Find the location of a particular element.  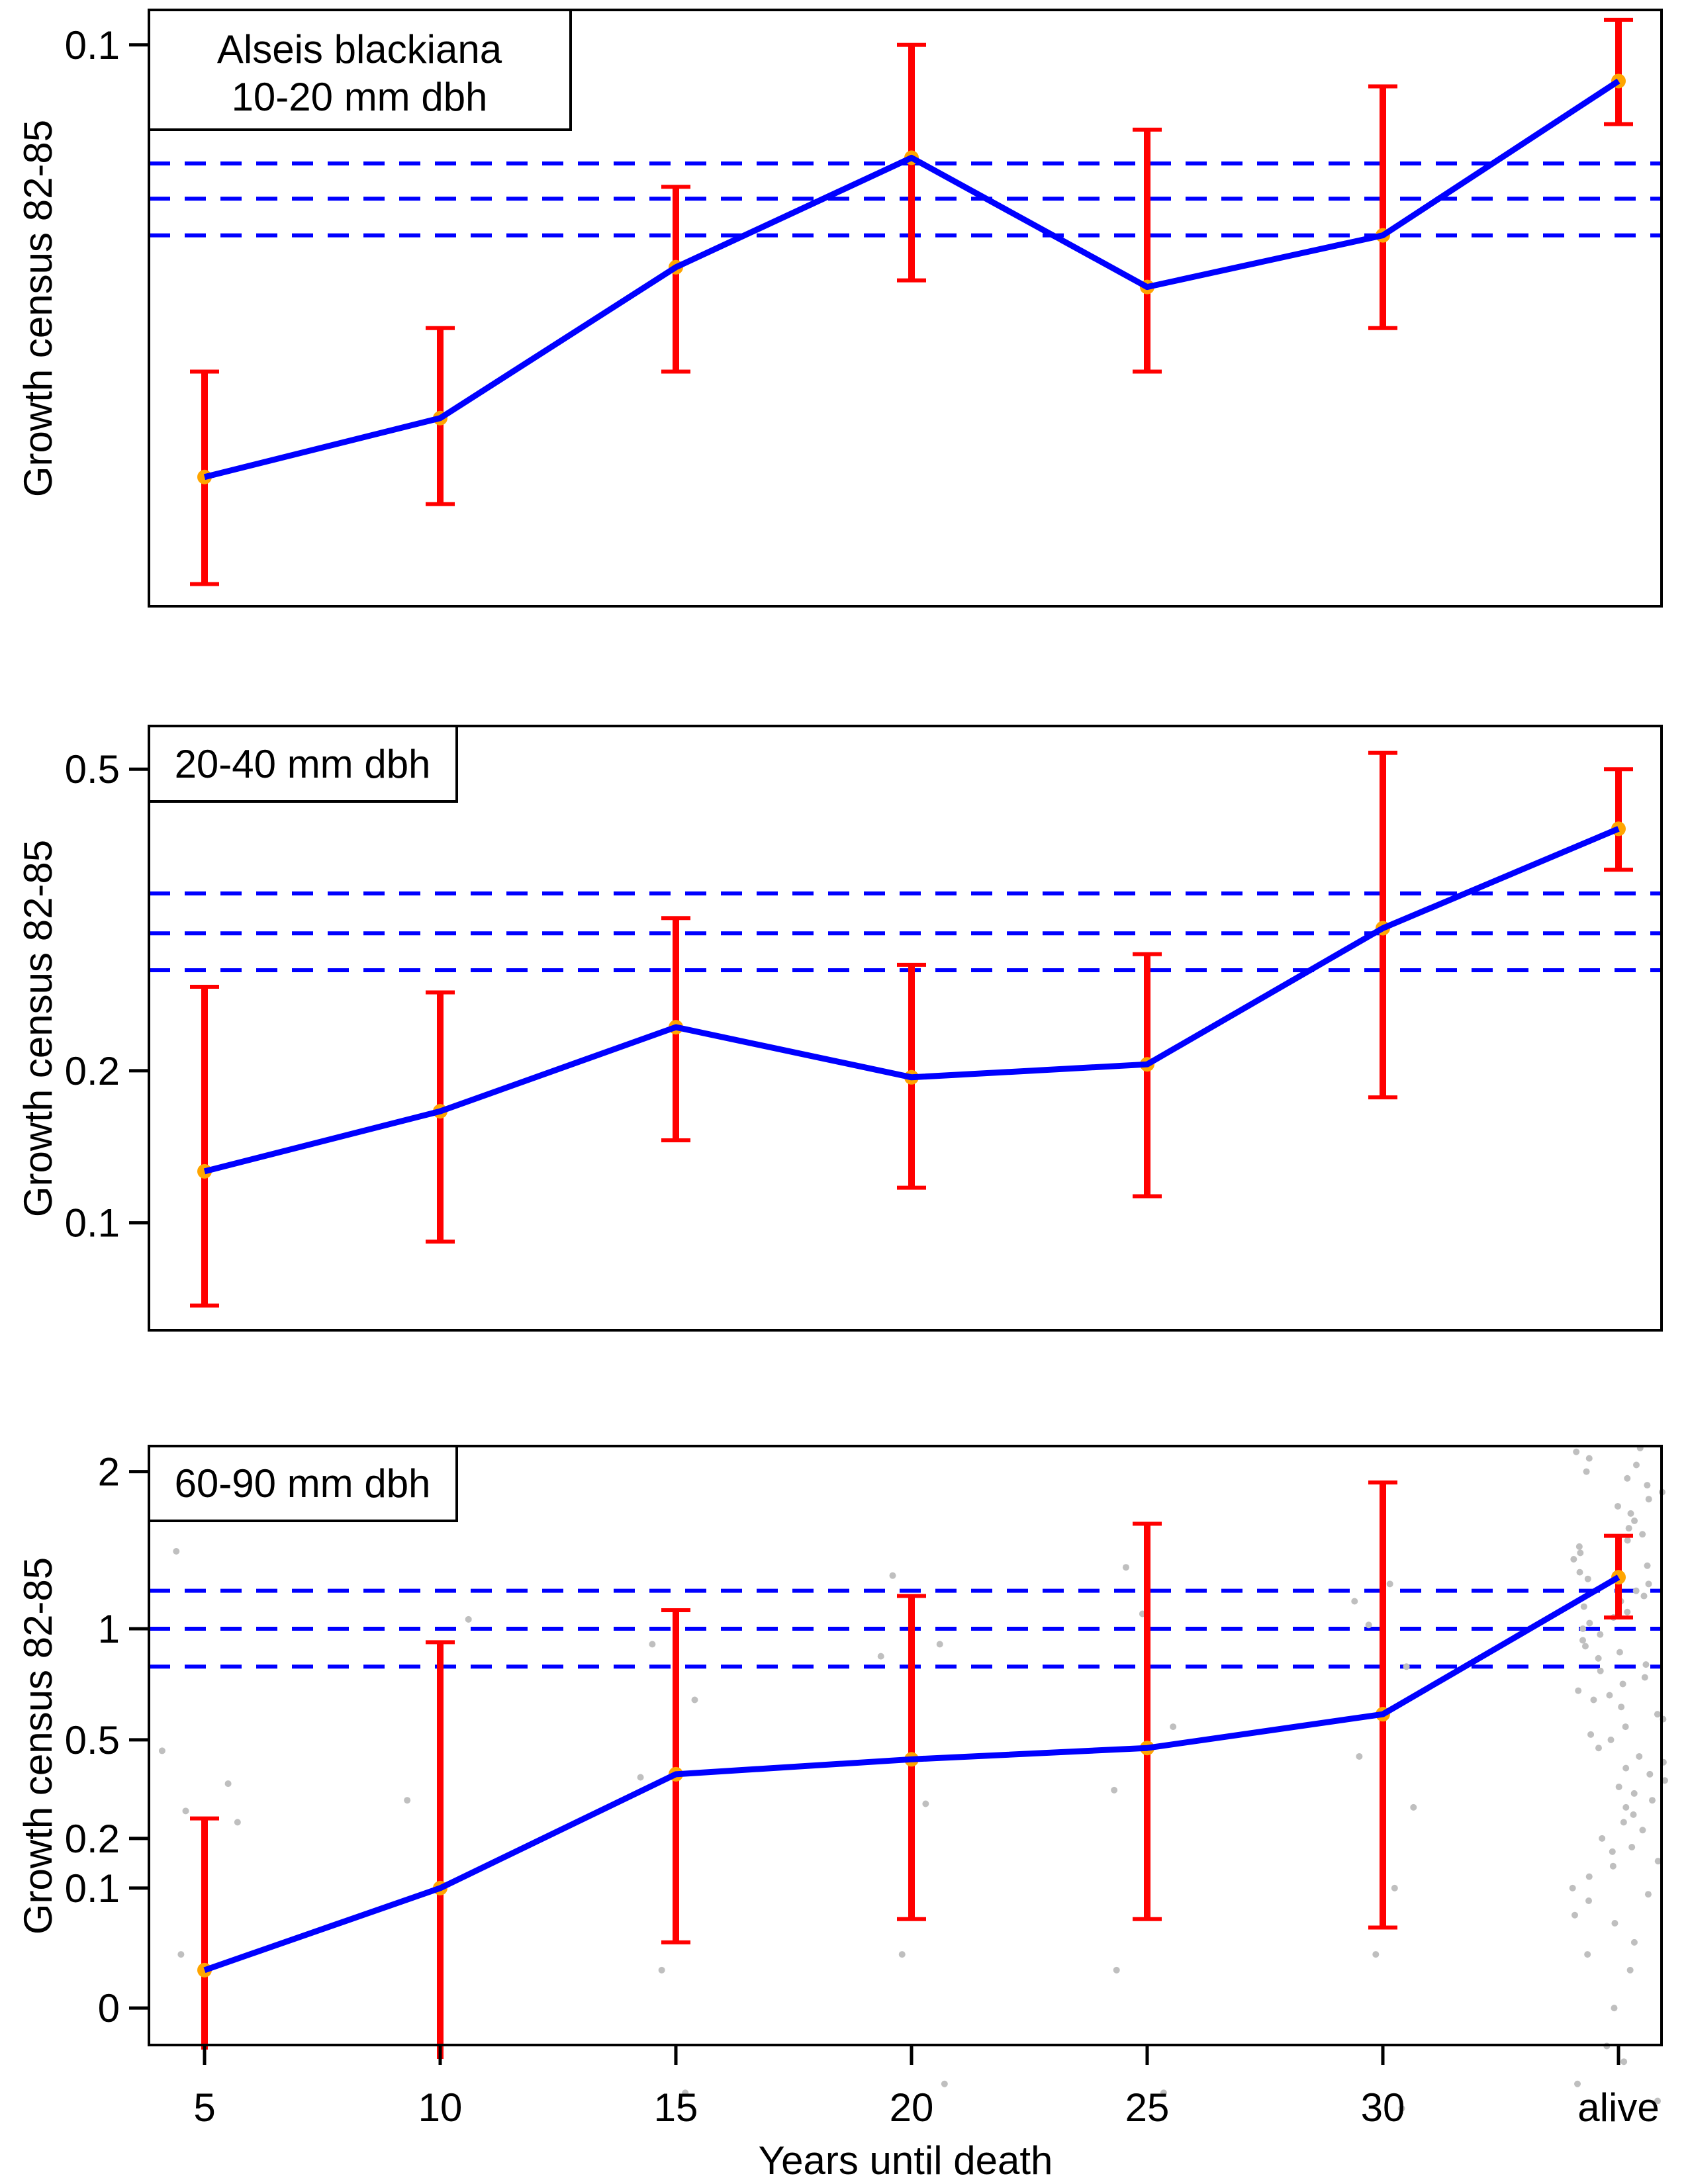

x-tick-label: 5 is located at coordinates (204, 2107).